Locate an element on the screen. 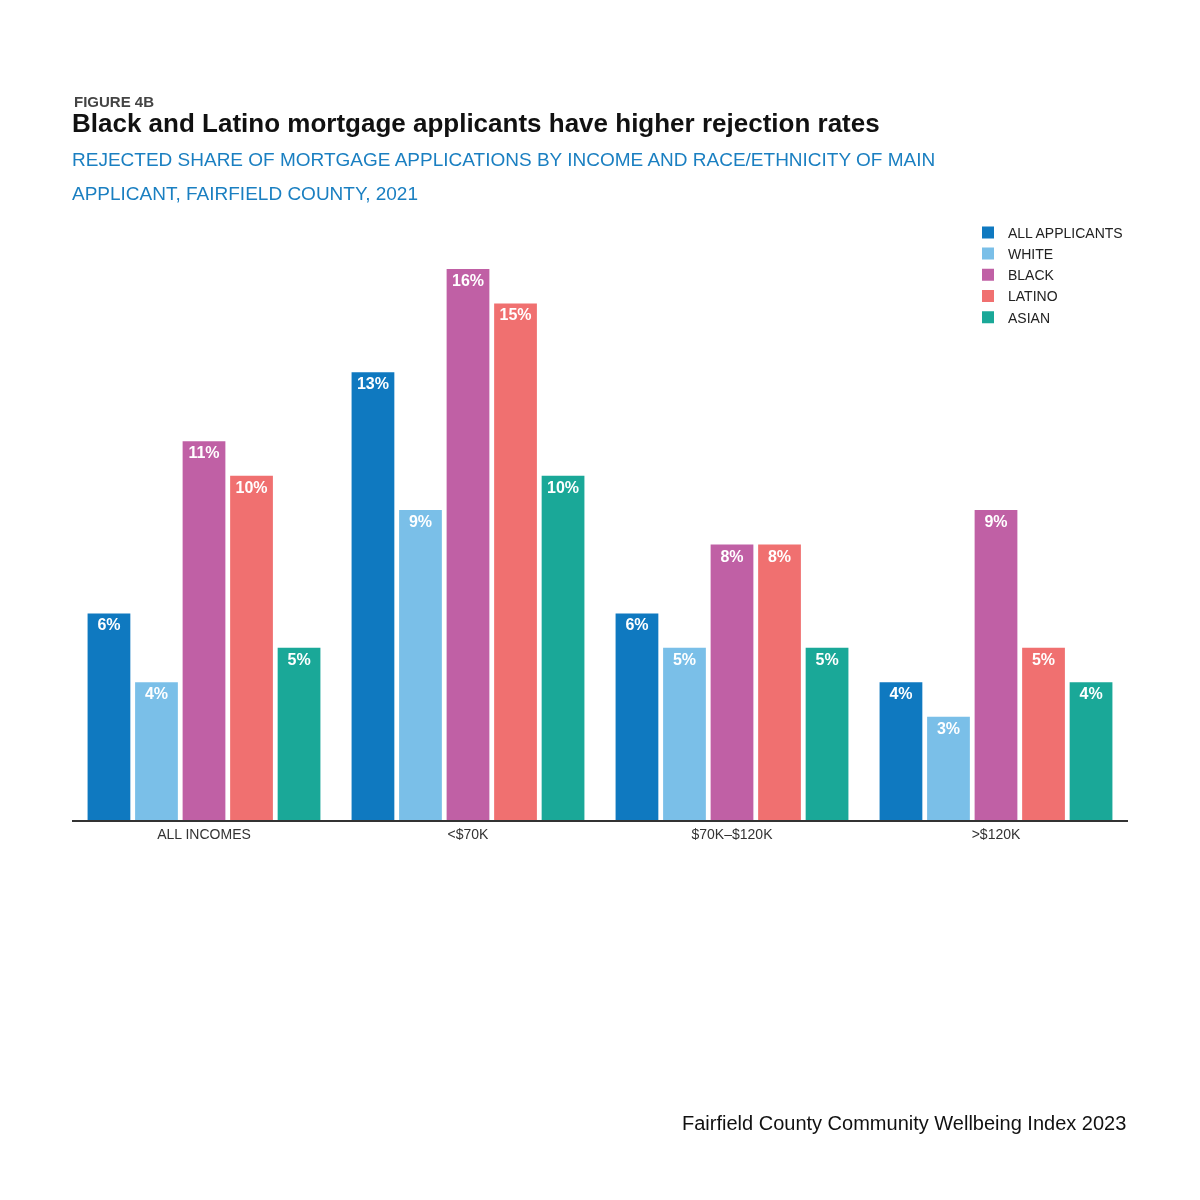  data-label: 15% is located at coordinates (515, 315).